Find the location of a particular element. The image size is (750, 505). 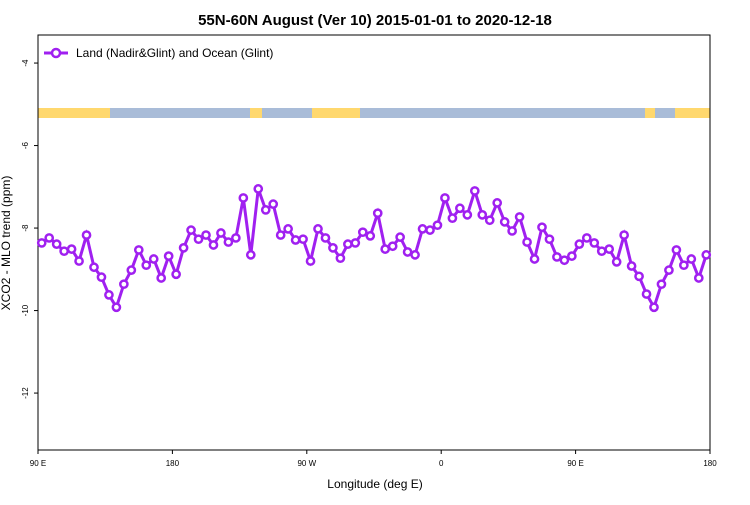

y-tick-label: -4 is located at coordinates (25, 63).